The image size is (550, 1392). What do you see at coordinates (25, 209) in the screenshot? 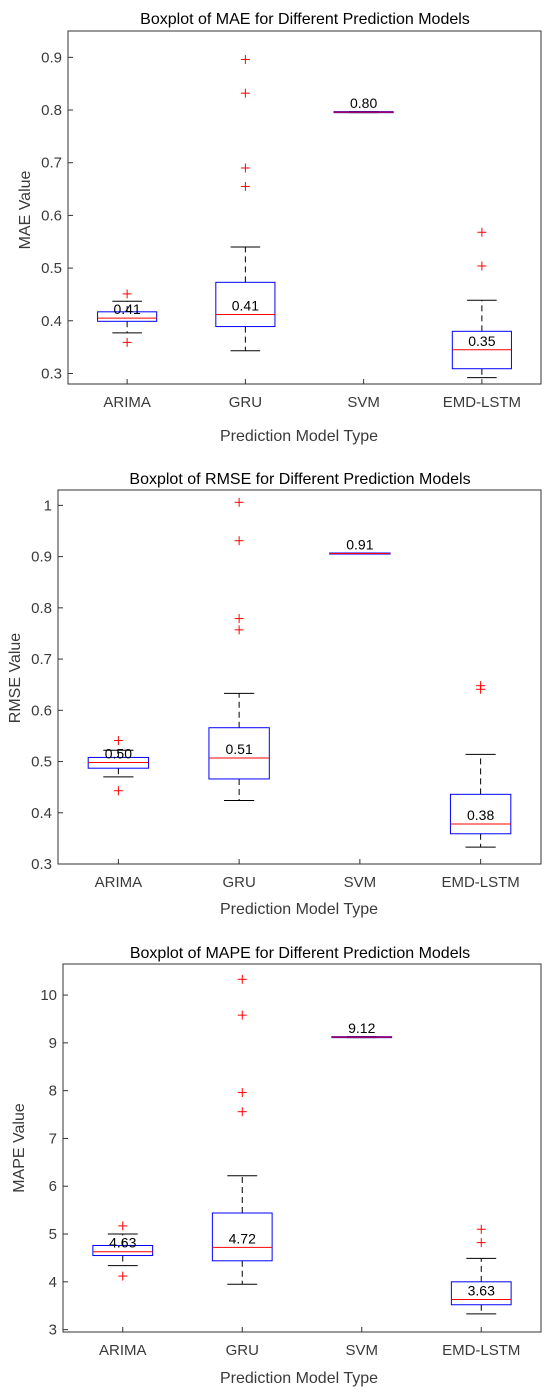
I see `mae-y-axis-label: MAE Value` at bounding box center [25, 209].